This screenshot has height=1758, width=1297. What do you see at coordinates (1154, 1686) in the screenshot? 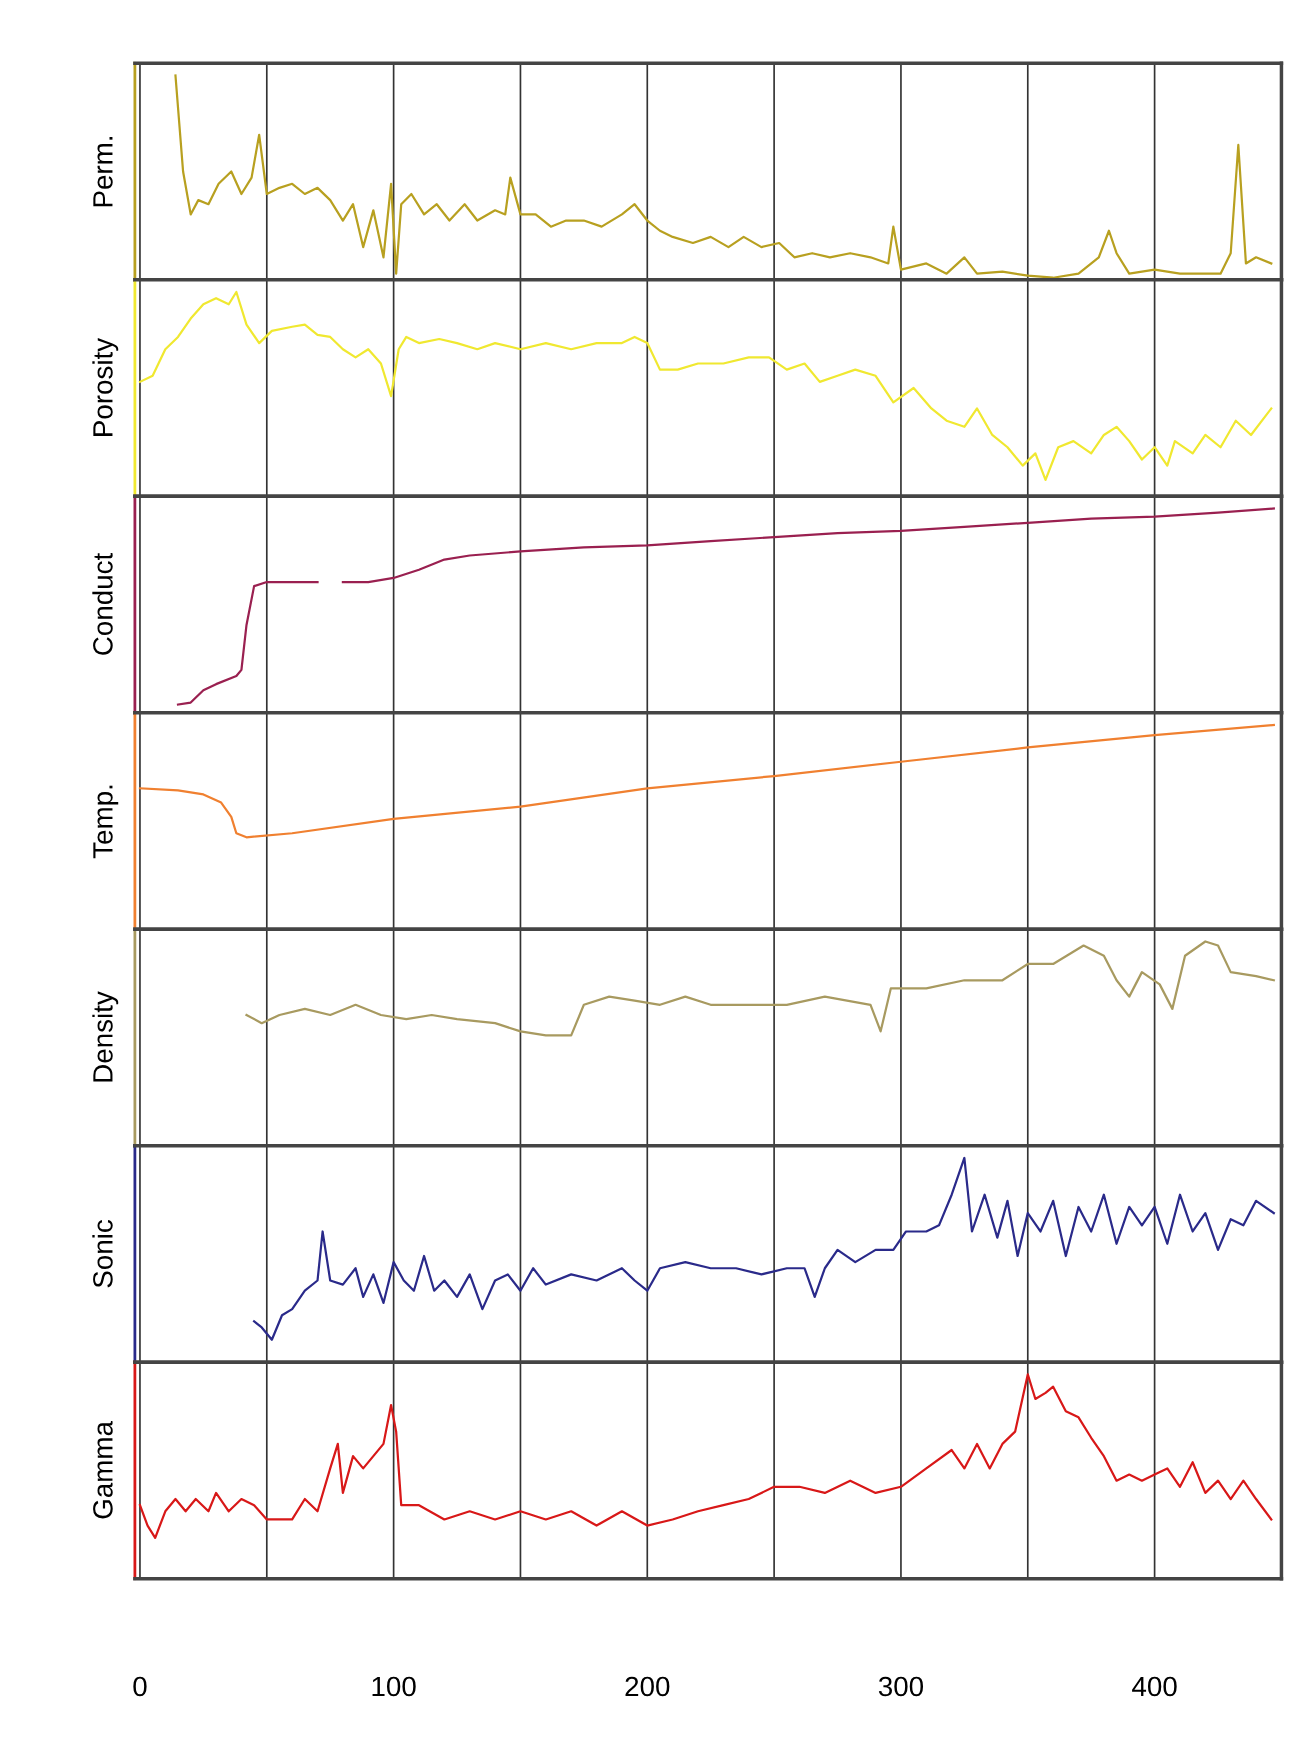
I see `x-tick-label: 400` at bounding box center [1154, 1686].